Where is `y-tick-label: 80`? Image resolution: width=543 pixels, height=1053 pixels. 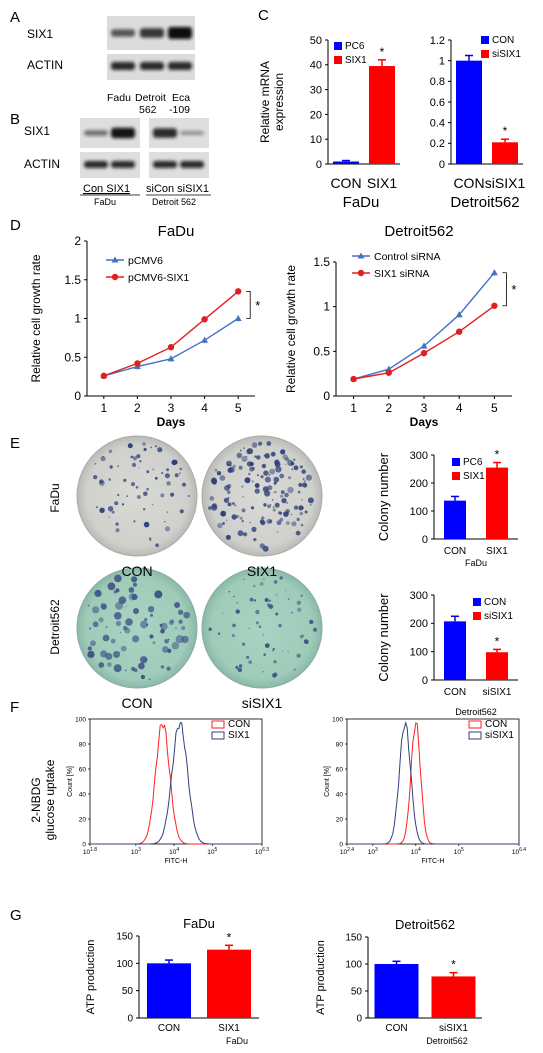 y-tick-label: 80 is located at coordinates (83, 745).